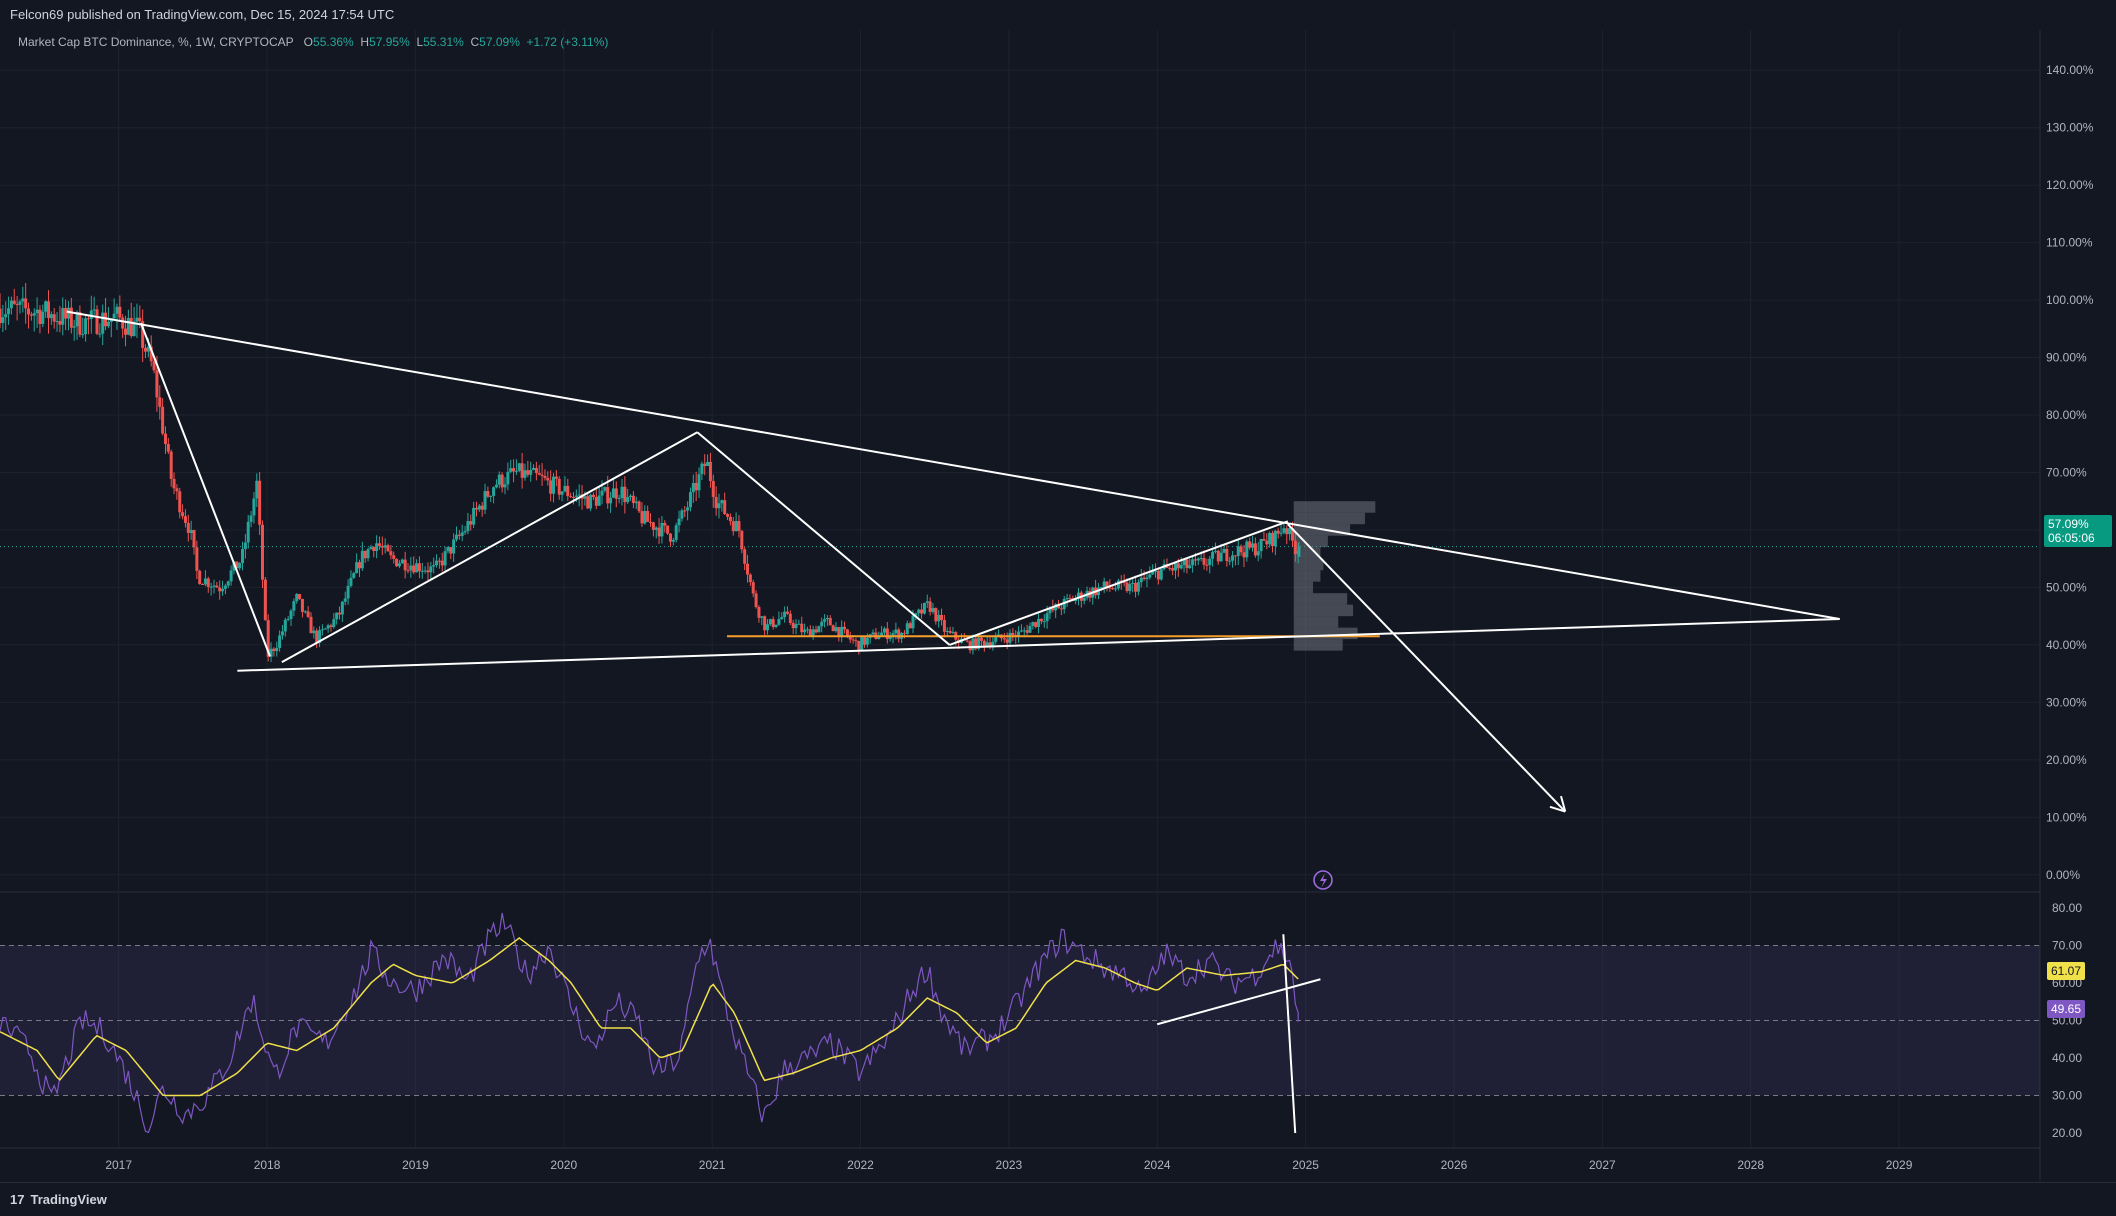 The width and height of the screenshot is (2116, 1216). Describe the element at coordinates (2066, 358) in the screenshot. I see `y-tick-label: 90.00%` at that location.